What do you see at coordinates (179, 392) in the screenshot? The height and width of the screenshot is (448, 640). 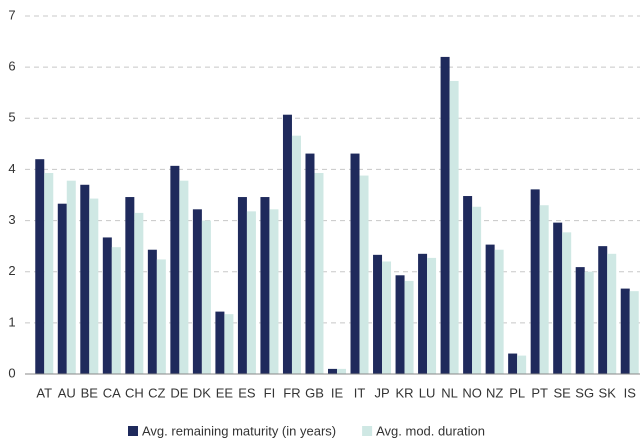 I see `x-tick-label: DE` at bounding box center [179, 392].